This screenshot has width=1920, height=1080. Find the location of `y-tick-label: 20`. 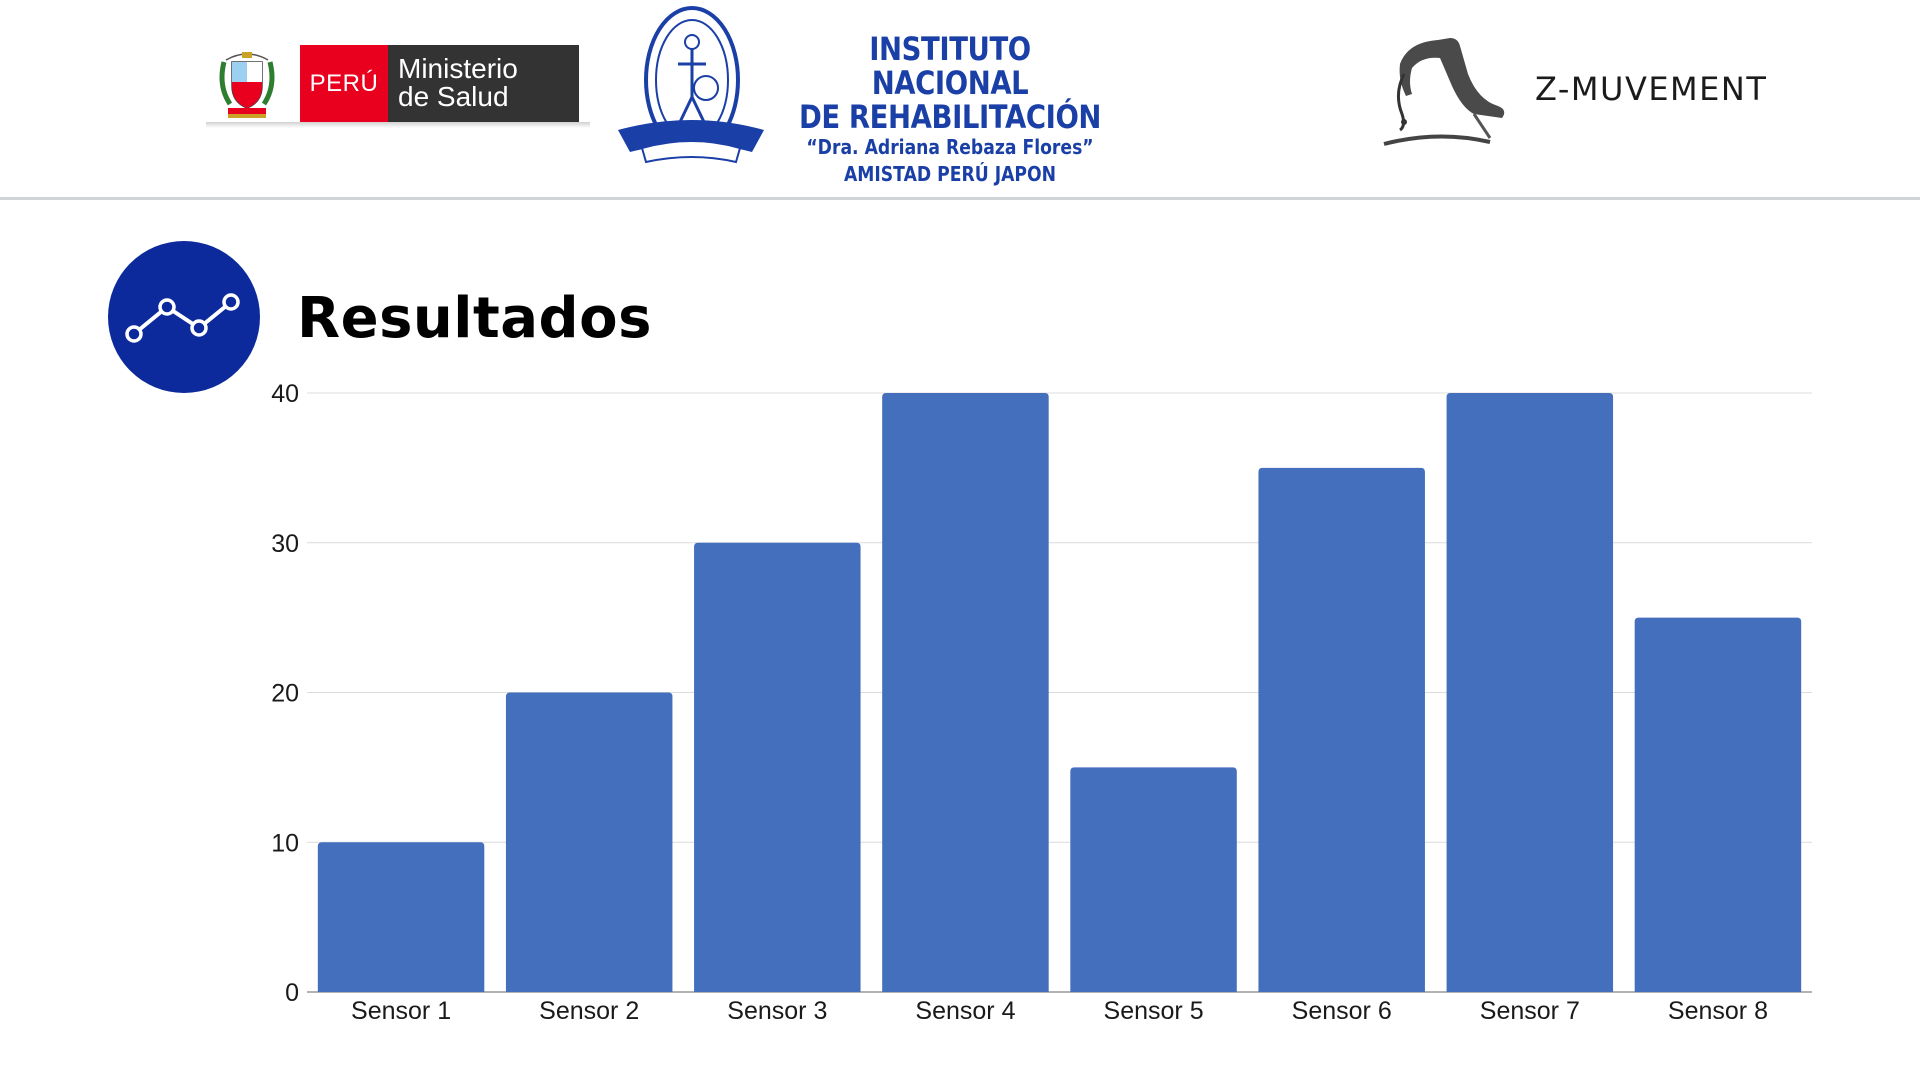

y-tick-label: 20 is located at coordinates (285, 694).